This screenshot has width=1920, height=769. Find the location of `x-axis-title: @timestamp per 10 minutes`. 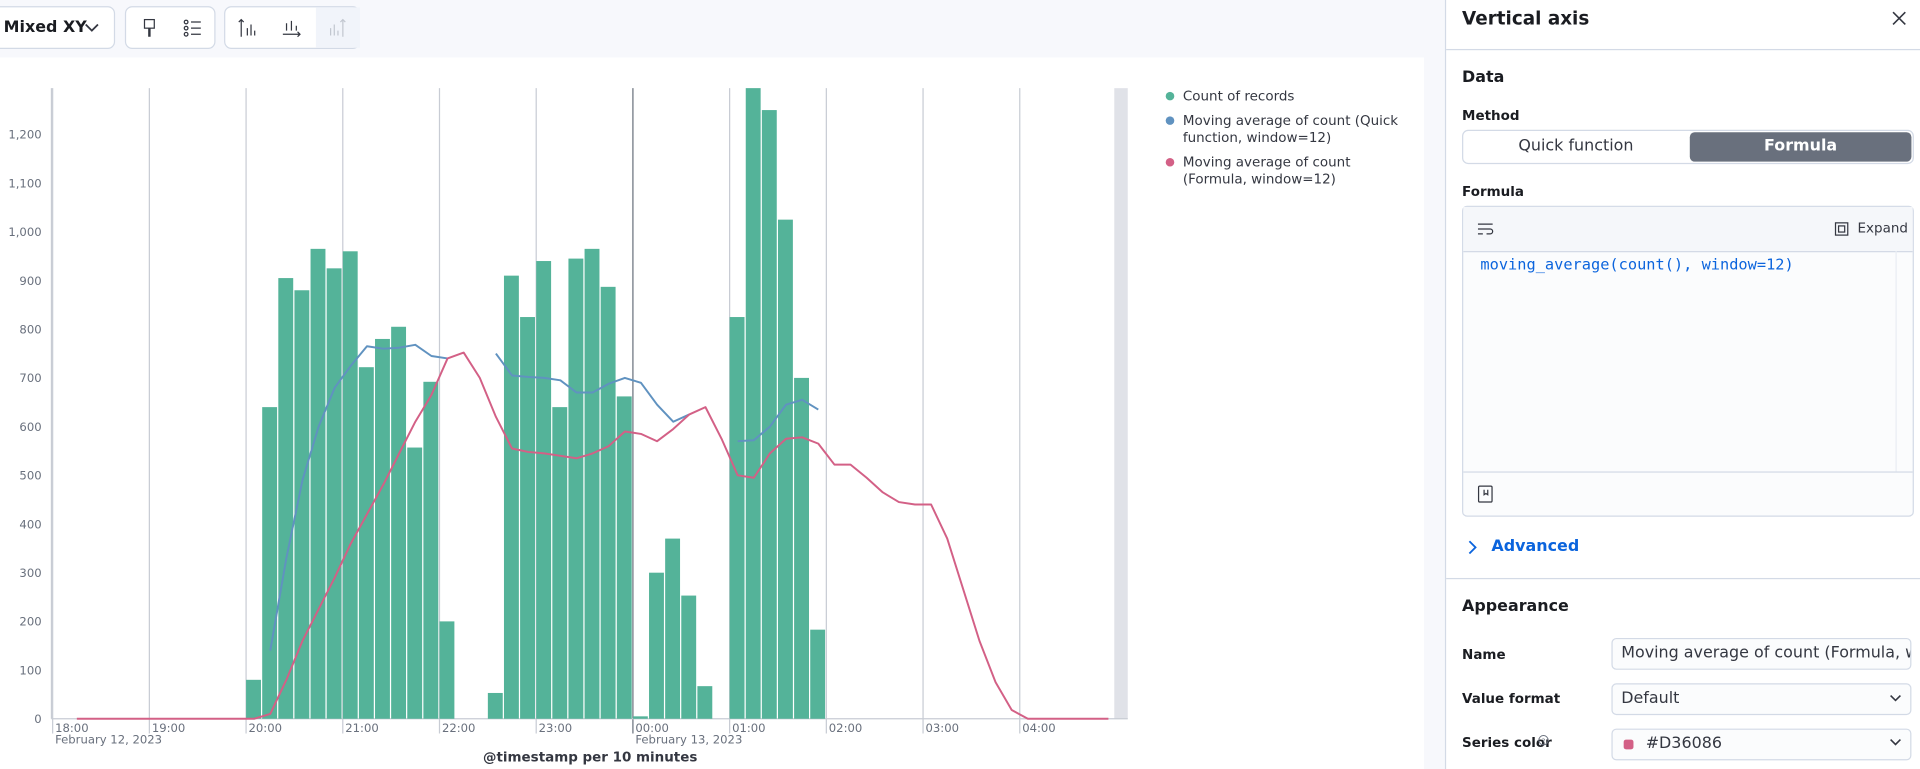

x-axis-title: @timestamp per 10 minutes is located at coordinates (590, 758).